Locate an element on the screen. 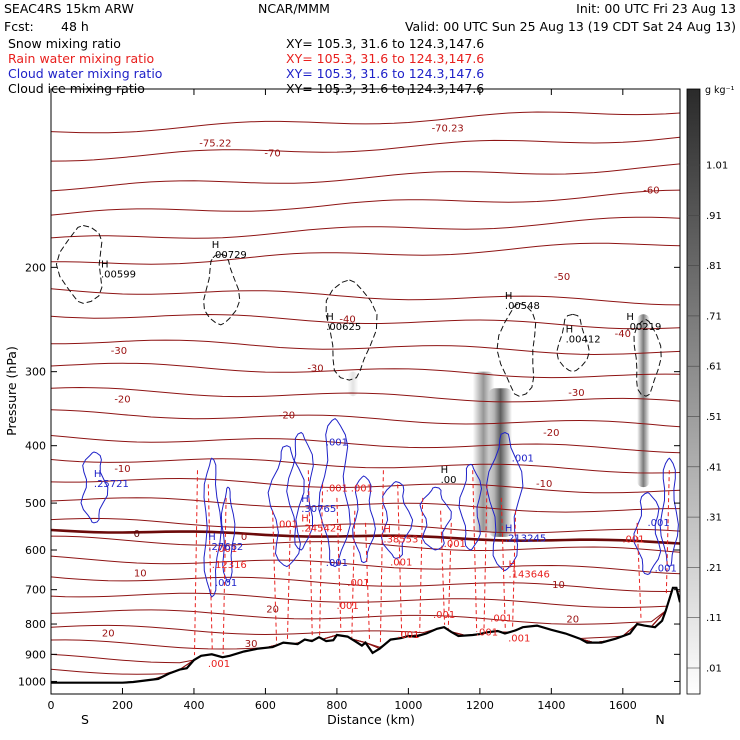  y-tick-label-6: 800 is located at coordinates (35, 624).